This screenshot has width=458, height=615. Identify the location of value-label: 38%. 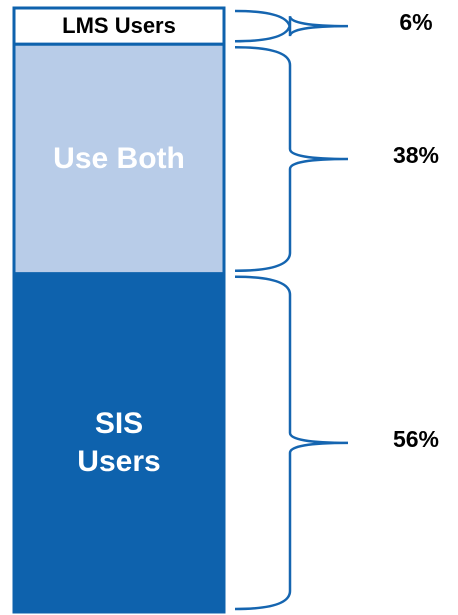
(416, 155).